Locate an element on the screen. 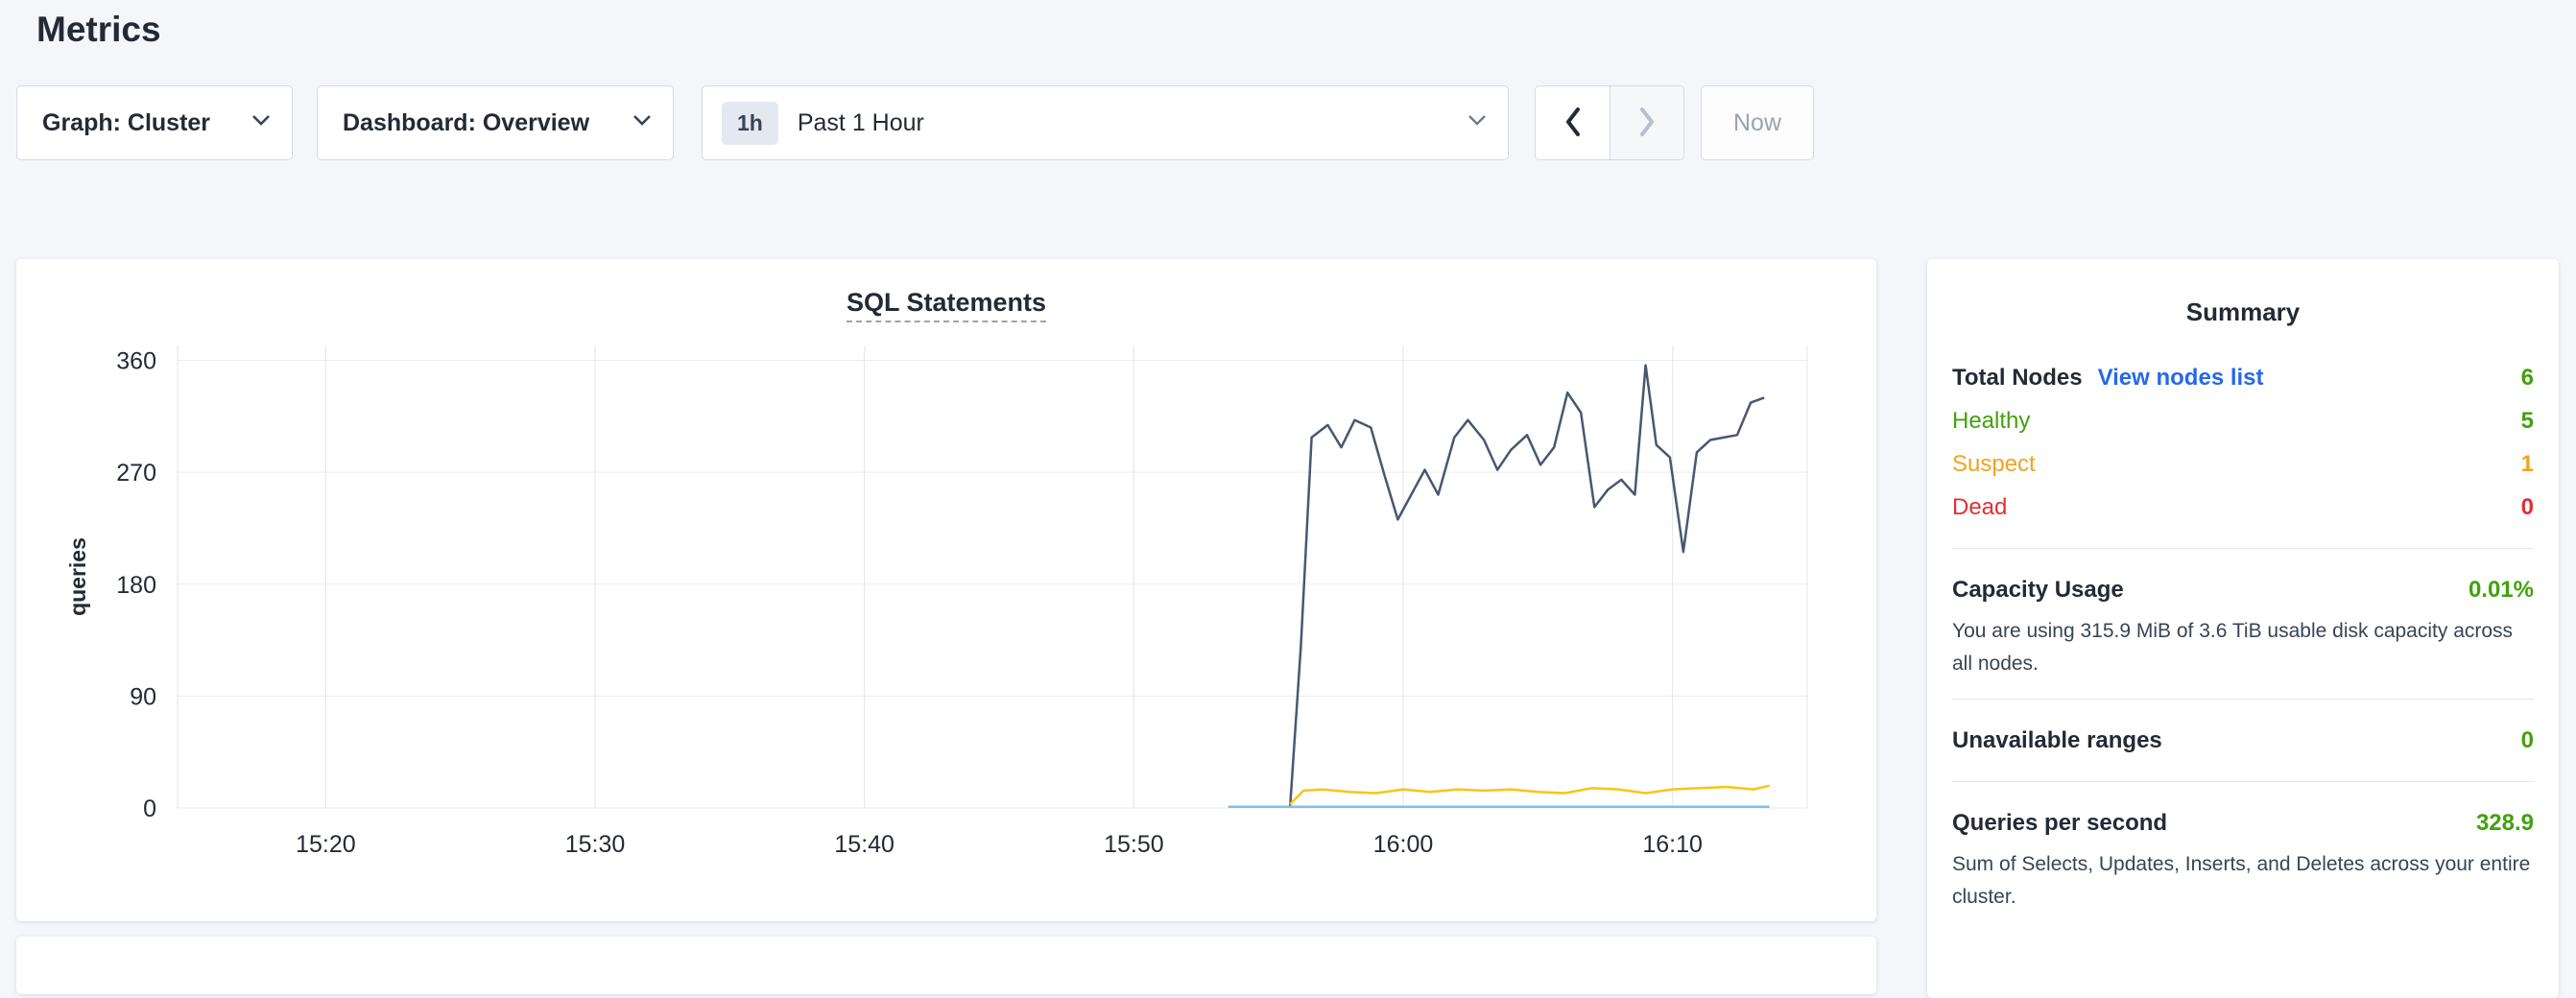  time-window-badge: 1h is located at coordinates (750, 123).